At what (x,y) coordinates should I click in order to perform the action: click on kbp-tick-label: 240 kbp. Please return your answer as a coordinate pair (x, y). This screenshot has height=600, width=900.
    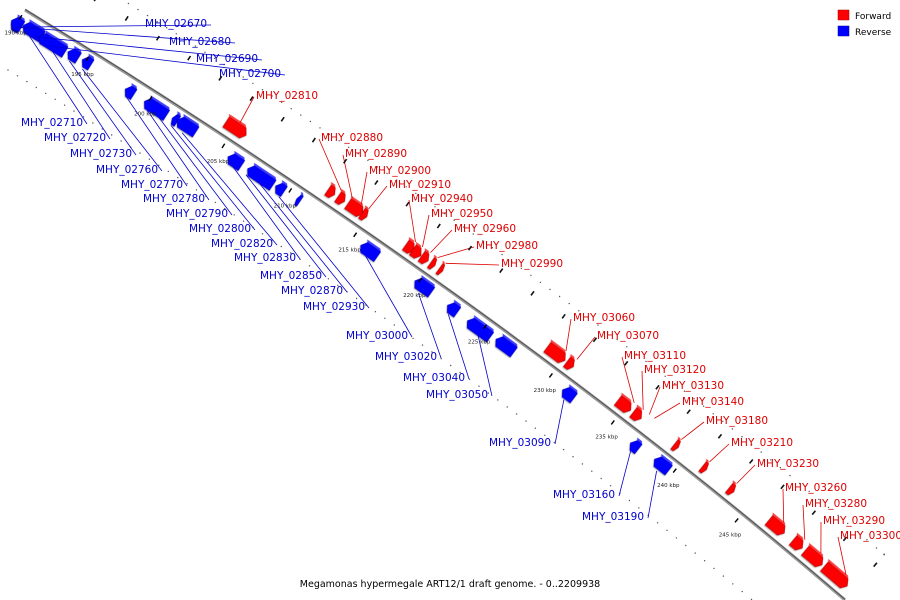
    Looking at the image, I should click on (668, 486).